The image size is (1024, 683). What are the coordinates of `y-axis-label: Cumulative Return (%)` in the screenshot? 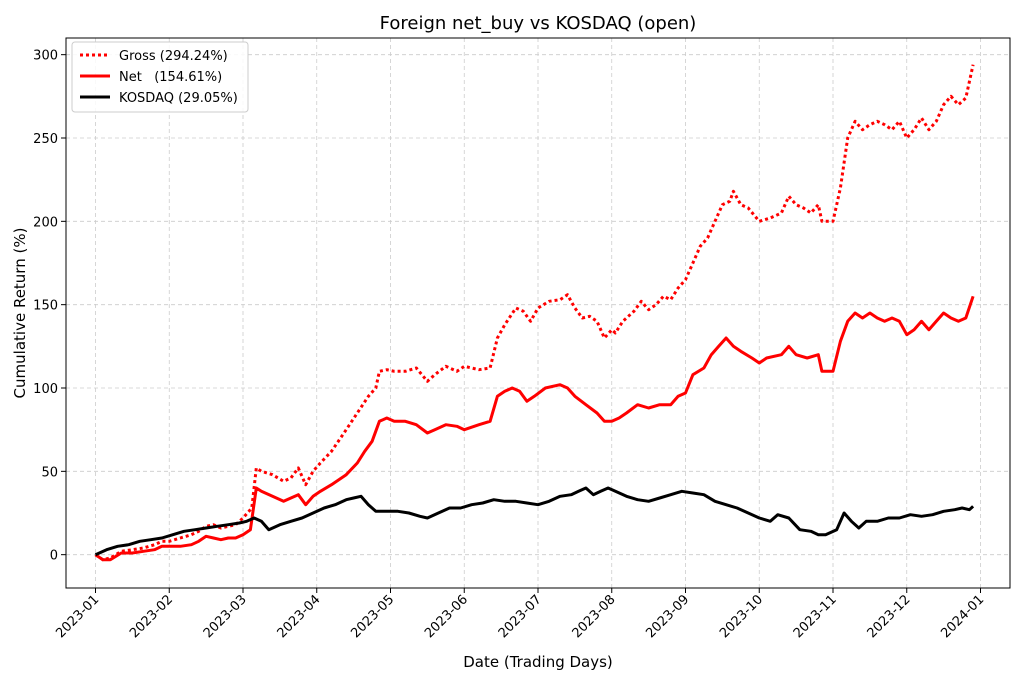 It's located at (20, 313).